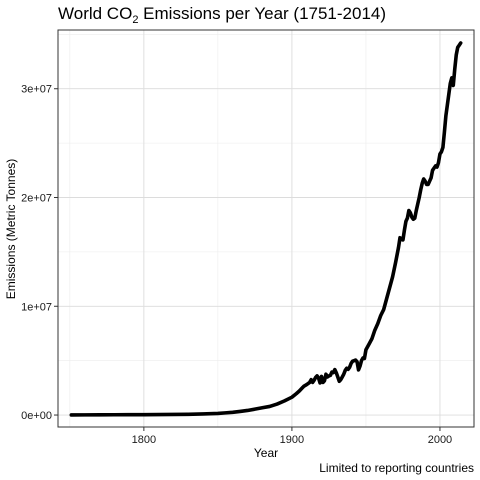 This screenshot has height=480, width=480. I want to click on x-tick-label: 2000, so click(440, 440).